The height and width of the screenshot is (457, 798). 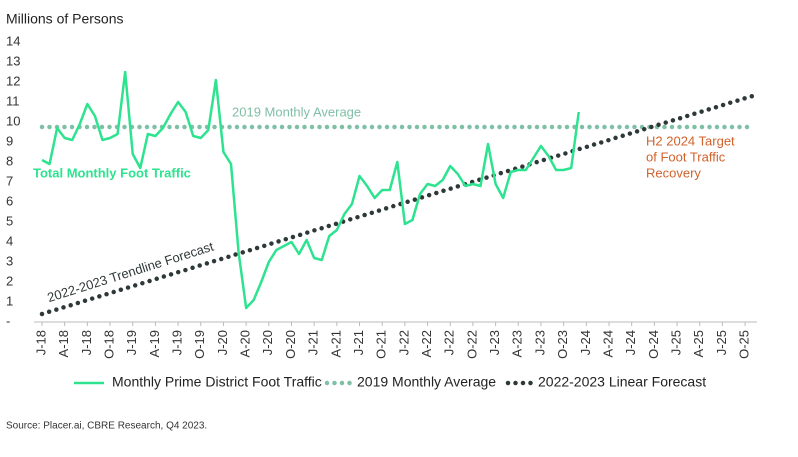 I want to click on x-tick-label: O-23, so click(x=562, y=344).